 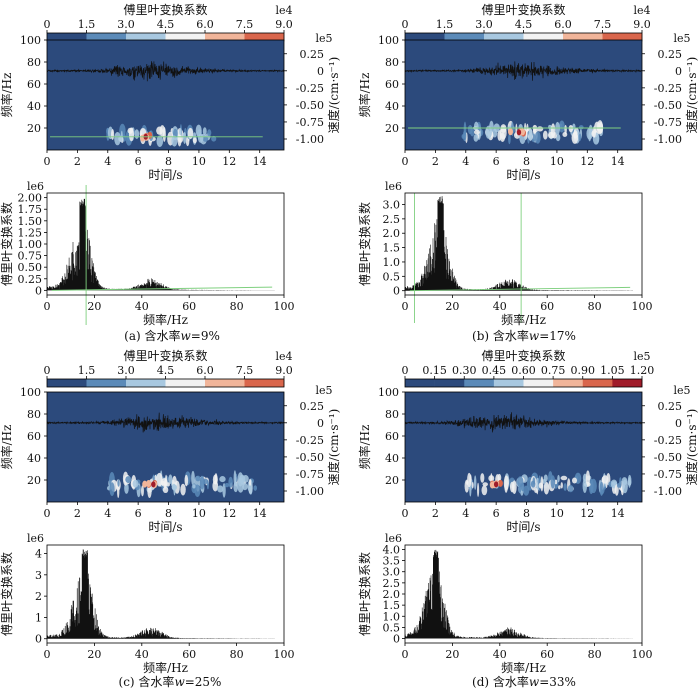 I want to click on spectrum-frame, so click(x=165, y=594).